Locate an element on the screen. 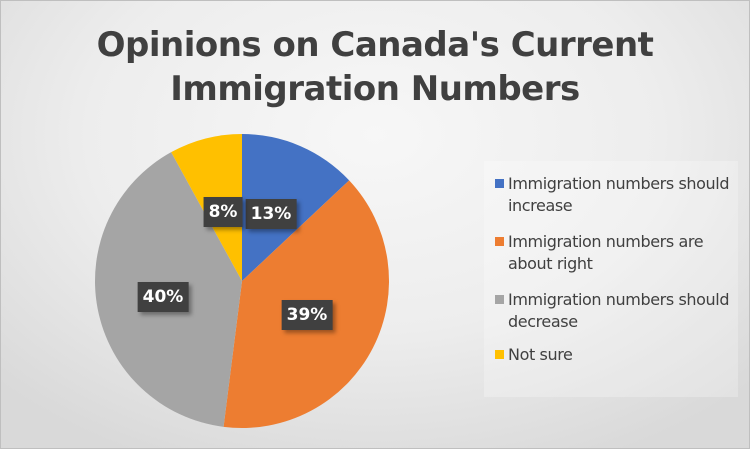 The image size is (750, 449). legend-item-decrease: Immigration numbers should decrease is located at coordinates (616, 311).